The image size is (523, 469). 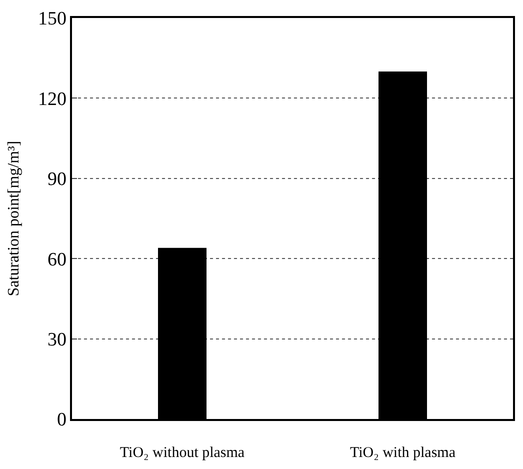 I want to click on y-tick-label: 150, so click(x=52, y=19).